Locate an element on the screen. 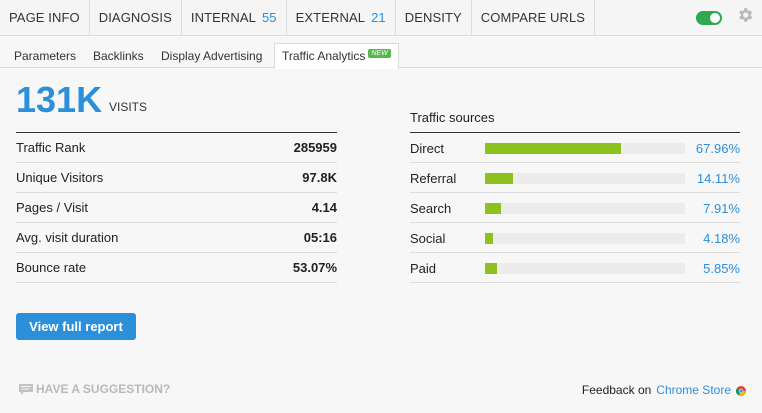 The width and height of the screenshot is (762, 413). chrome-store-link: Chrome Store is located at coordinates (693, 390).